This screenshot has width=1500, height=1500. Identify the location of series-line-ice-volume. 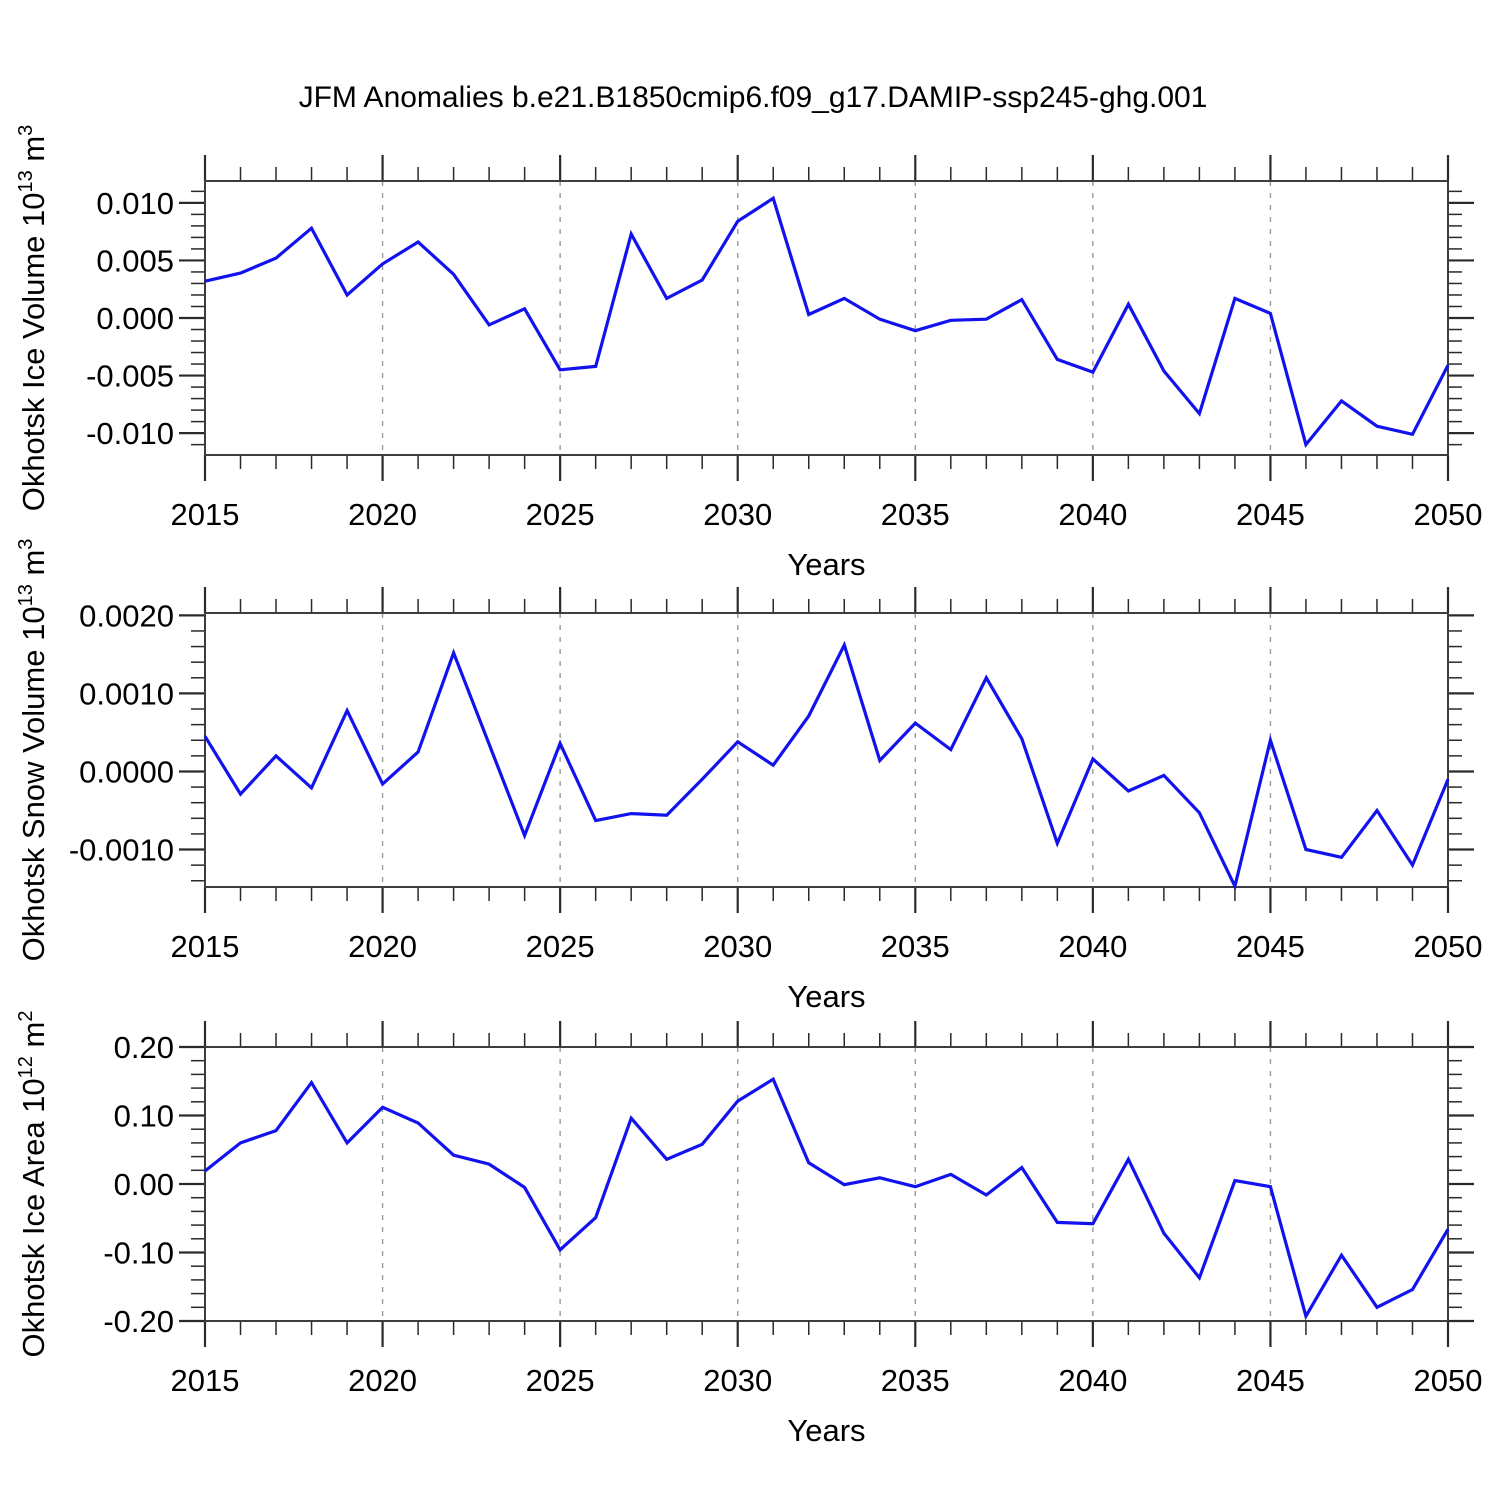
(827, 322).